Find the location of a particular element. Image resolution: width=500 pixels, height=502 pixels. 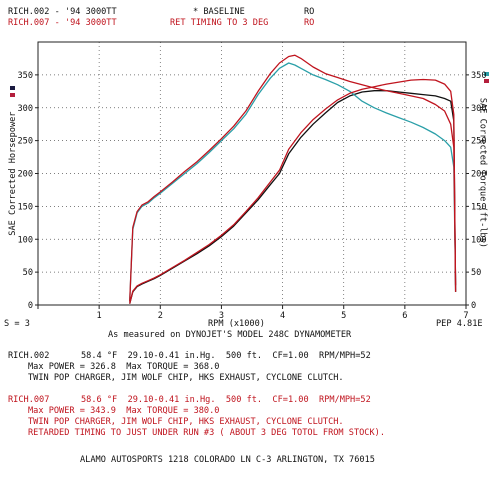

run2-right-marker is located at coordinates (486, 81).